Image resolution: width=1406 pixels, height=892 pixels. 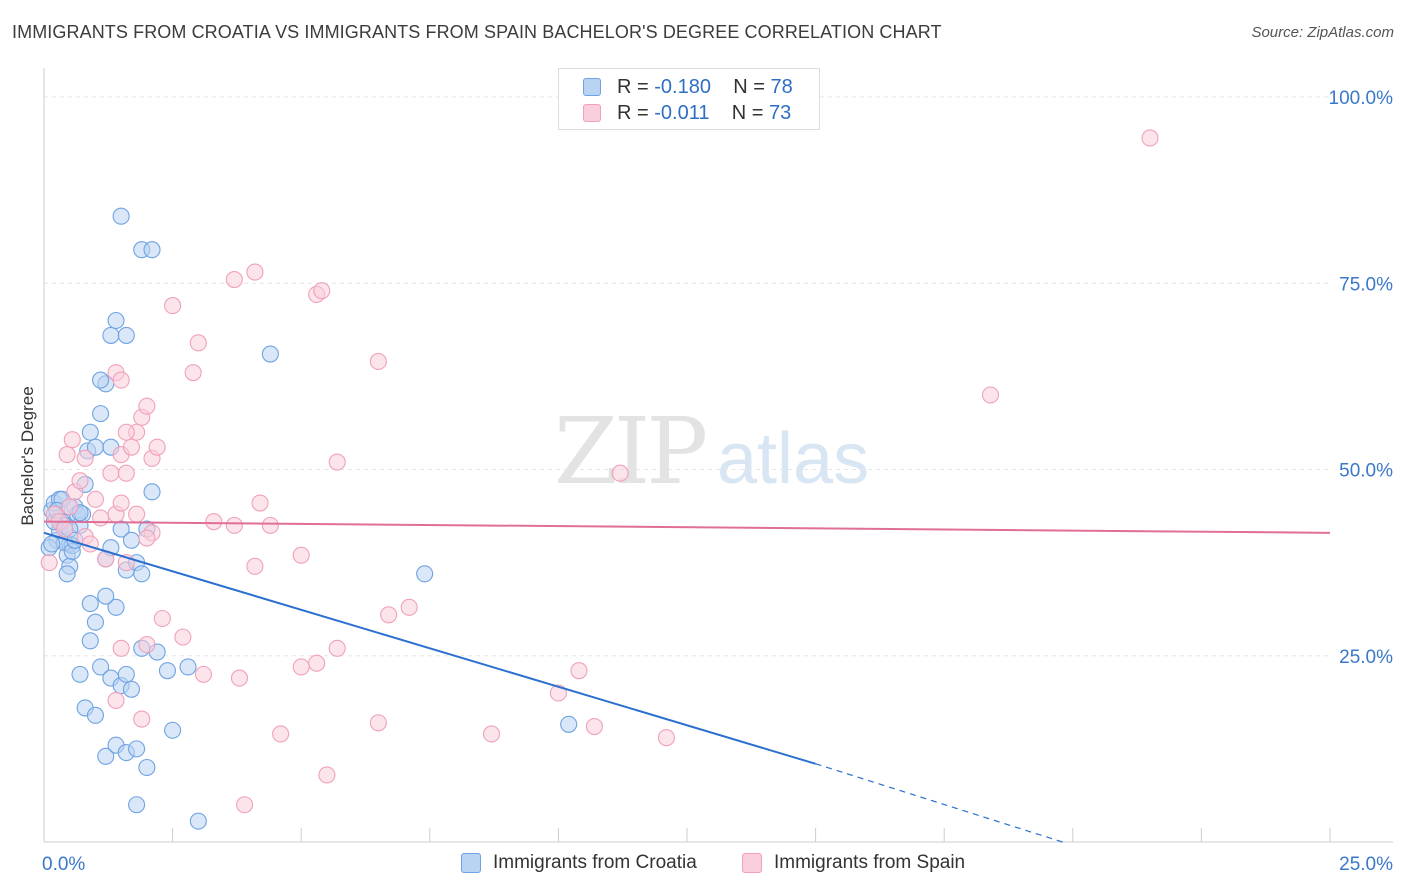 I want to click on series-swatch-spain, so click(x=752, y=863).